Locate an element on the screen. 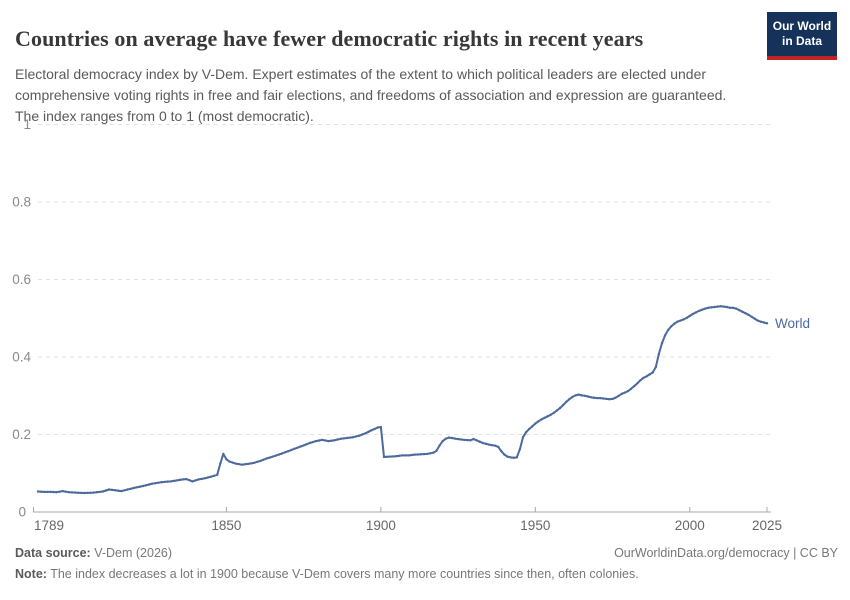 This screenshot has height=600, width=850. x-tick-label: 1789 is located at coordinates (49, 525).